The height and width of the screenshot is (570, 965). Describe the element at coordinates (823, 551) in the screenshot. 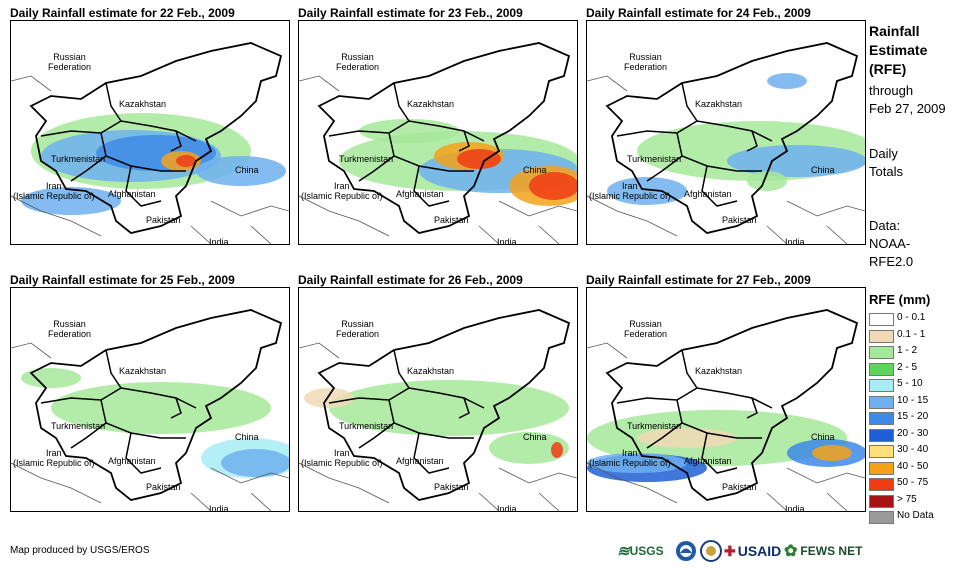

I see `fewsnet-logo: ✿ FEWS NET` at that location.